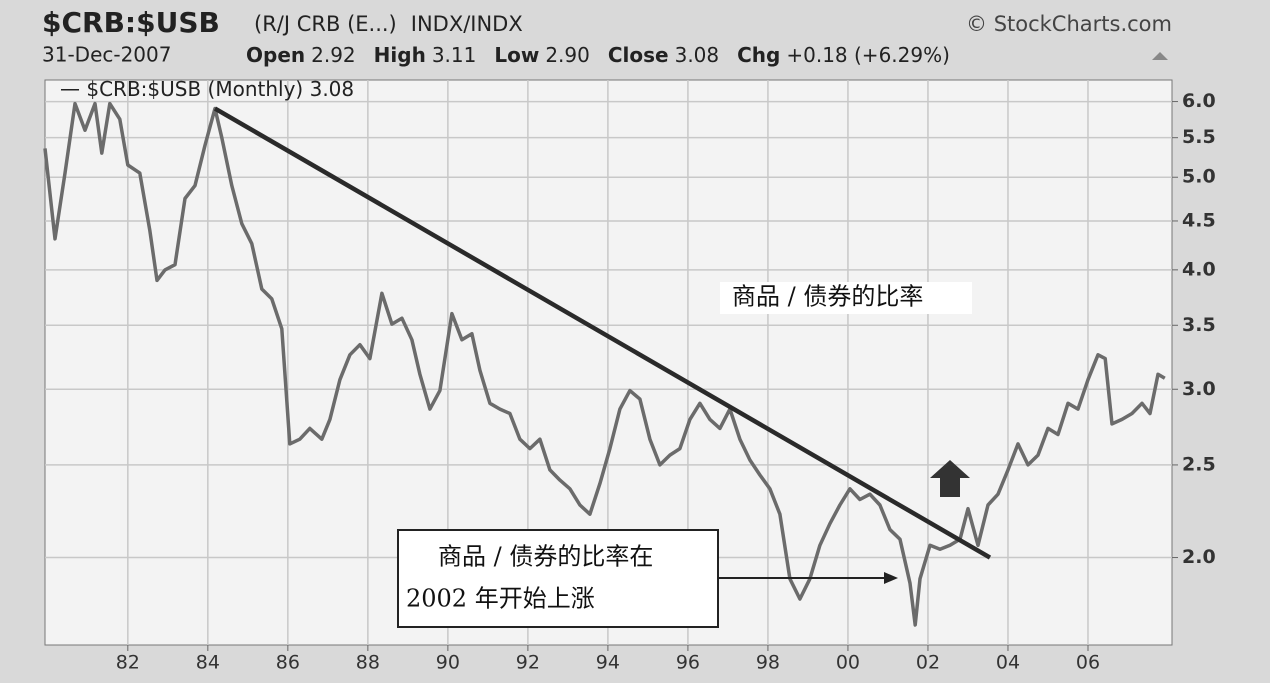  What do you see at coordinates (1199, 177) in the screenshot?
I see `y-tick-label: 5.0` at bounding box center [1199, 177].